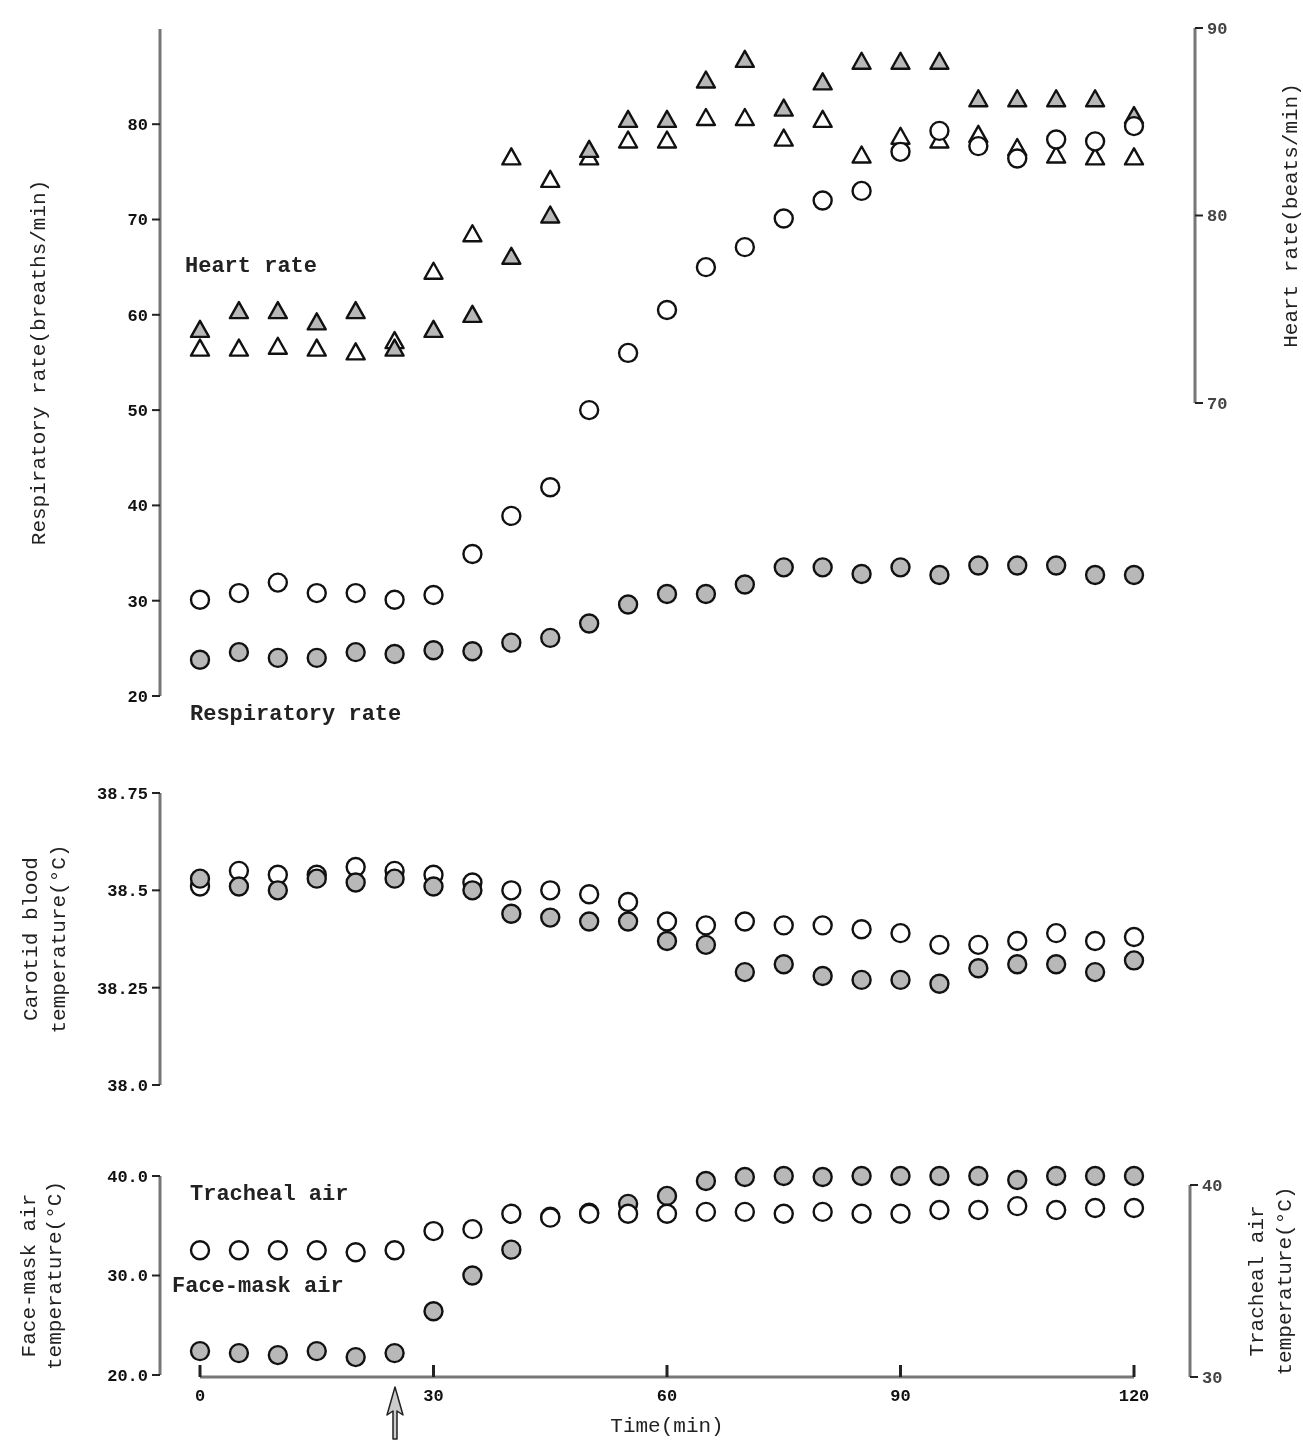  Describe the element at coordinates (1217, 217) in the screenshot. I see `y2-tick-label: 80` at that location.